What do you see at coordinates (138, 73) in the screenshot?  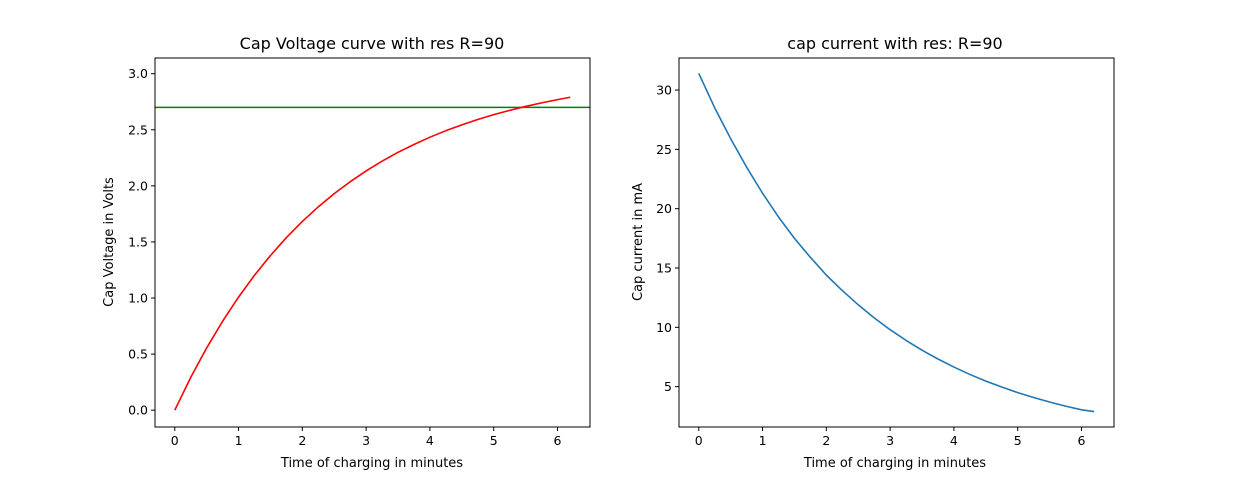 I see `voltage-chart-ytick-label: 3.0` at bounding box center [138, 73].